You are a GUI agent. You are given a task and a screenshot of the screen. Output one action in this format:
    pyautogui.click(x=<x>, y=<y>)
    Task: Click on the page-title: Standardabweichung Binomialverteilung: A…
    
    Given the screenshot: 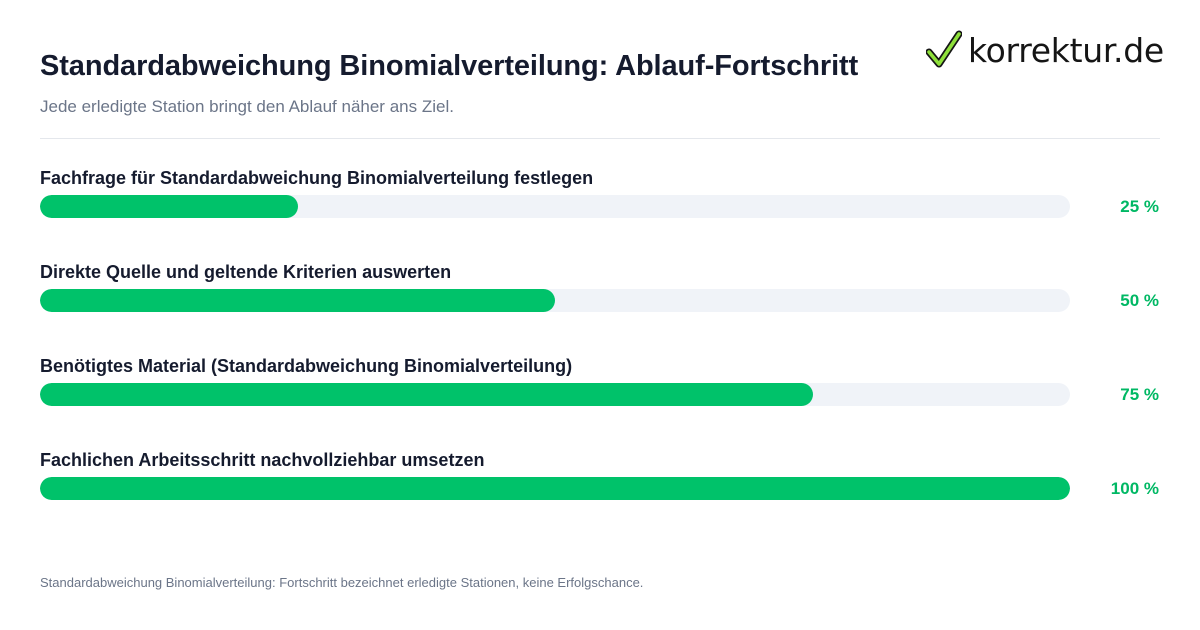 What is the action you would take?
    pyautogui.click(x=449, y=66)
    